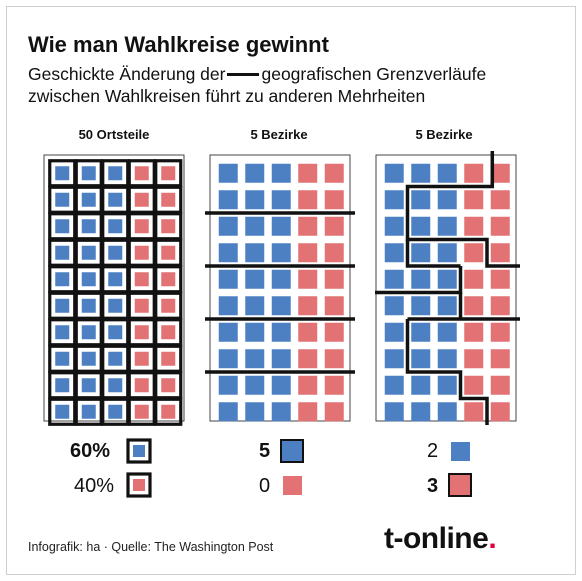  What do you see at coordinates (127, 74) in the screenshot?
I see `subtitle-part1: Geschickte Änderung der` at bounding box center [127, 74].